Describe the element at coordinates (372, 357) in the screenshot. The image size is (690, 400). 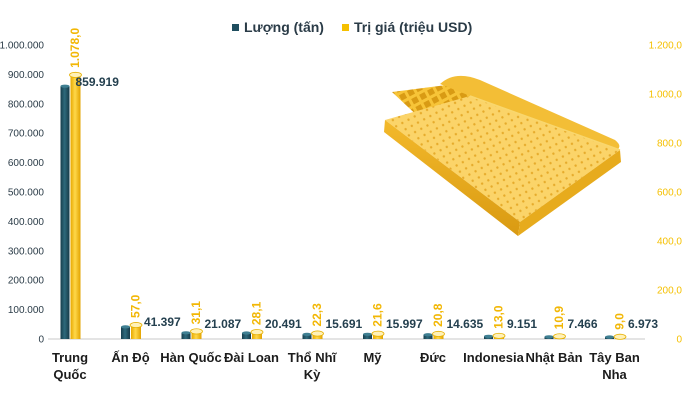
I see `x-category-label: Mỹ` at that location.